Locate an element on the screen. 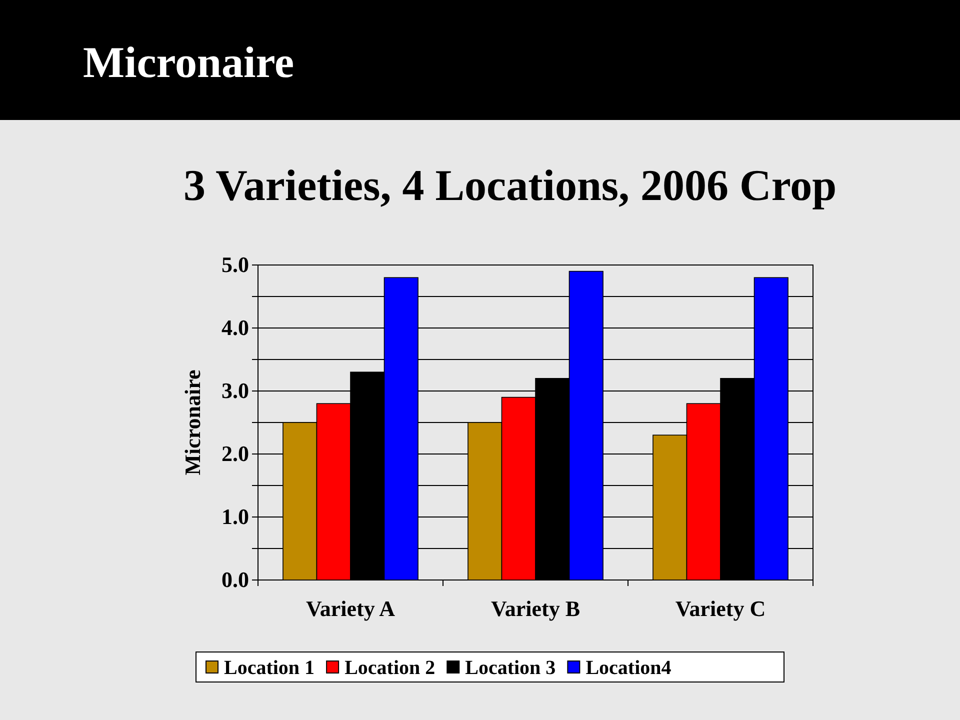 Image resolution: width=960 pixels, height=720 pixels. y-tick-label: 4.0 is located at coordinates (235, 327).